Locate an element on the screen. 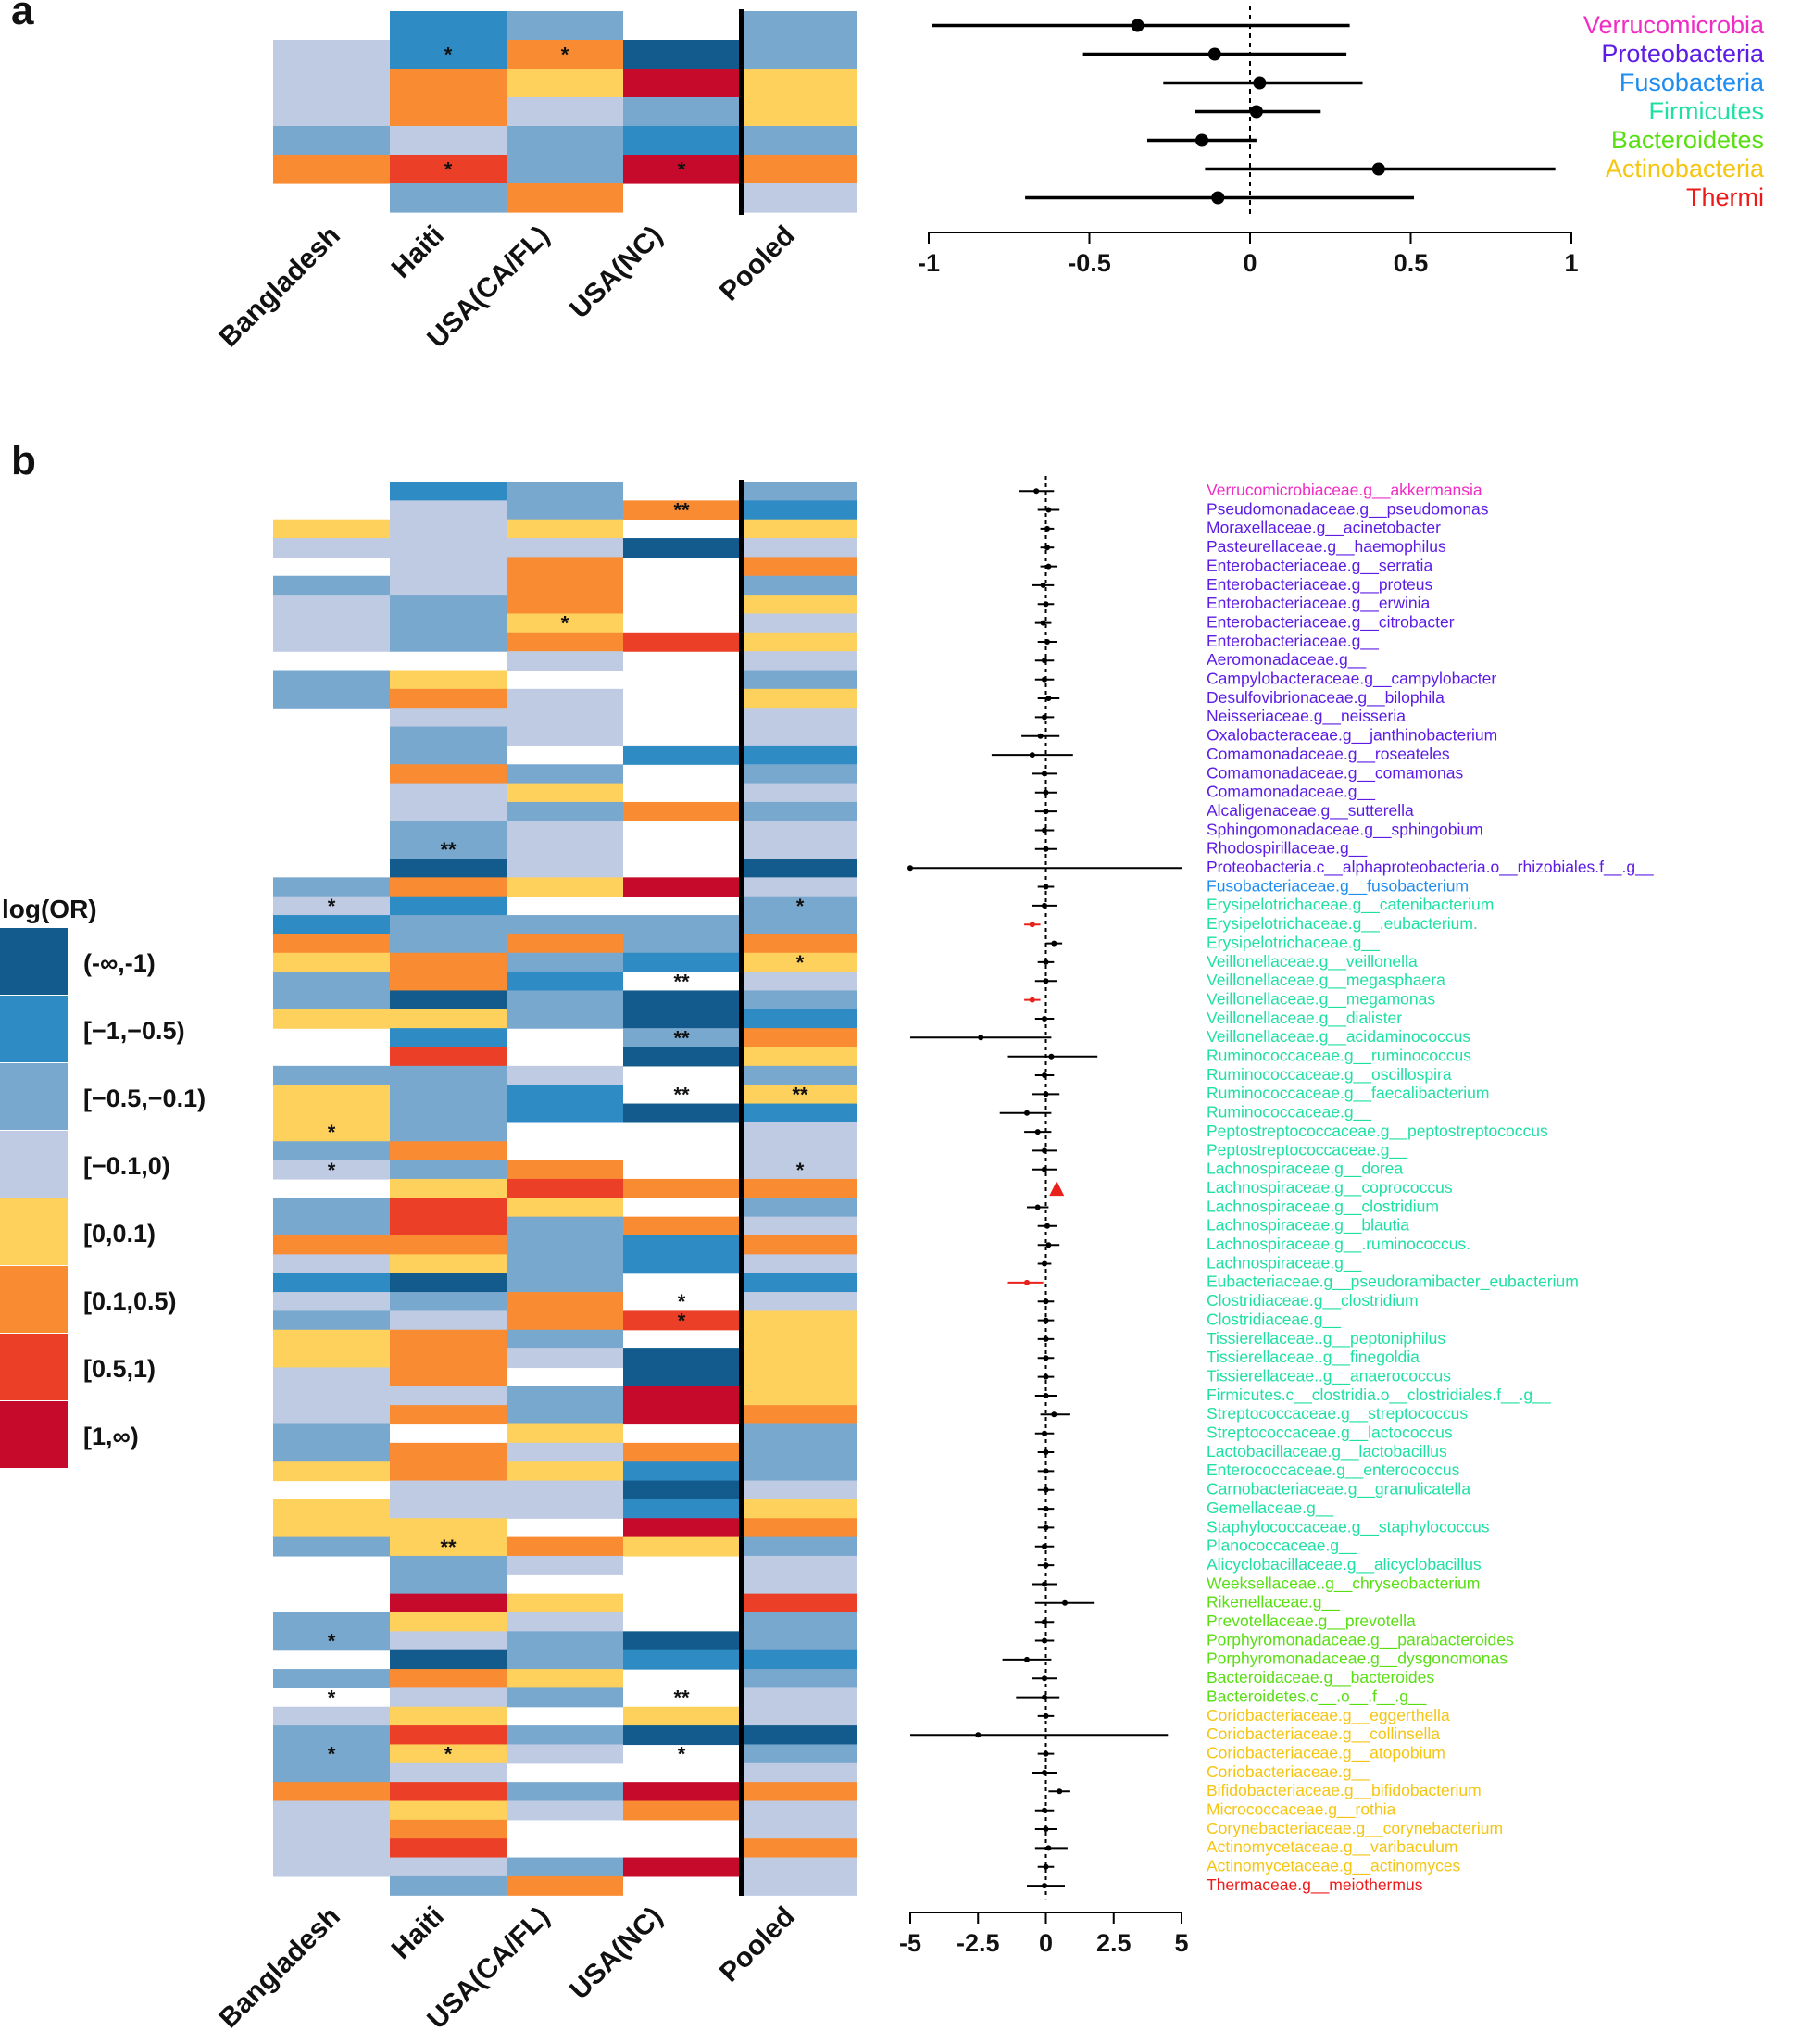  forest-a-x-tick-label: 0 is located at coordinates (1250, 263).